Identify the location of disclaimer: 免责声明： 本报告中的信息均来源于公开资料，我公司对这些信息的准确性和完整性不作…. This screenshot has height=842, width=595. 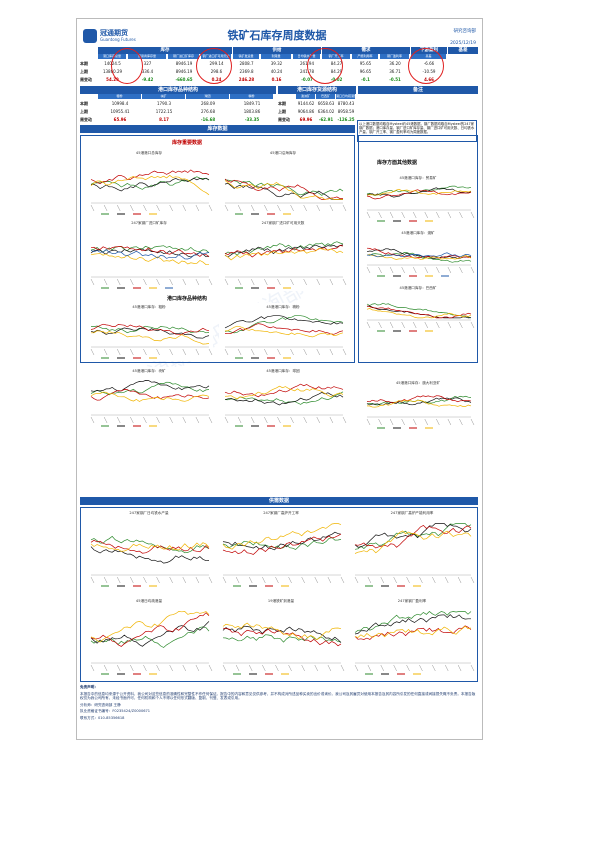
(279, 704).